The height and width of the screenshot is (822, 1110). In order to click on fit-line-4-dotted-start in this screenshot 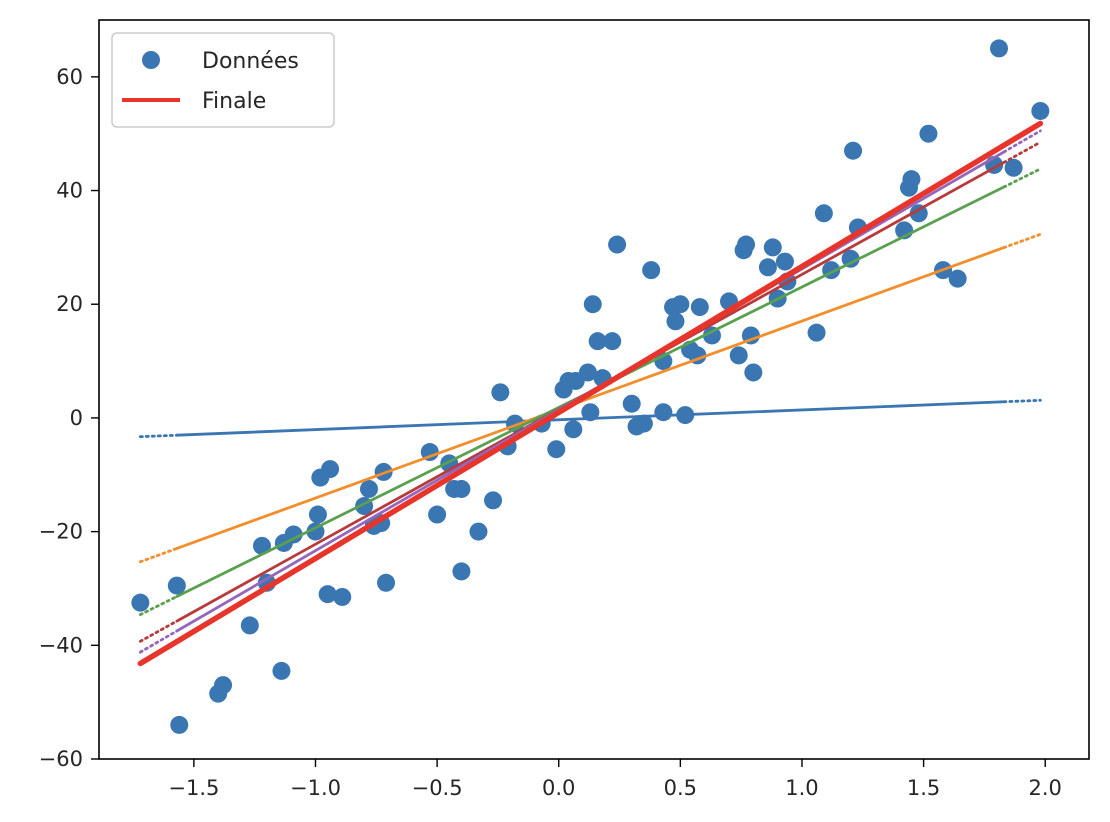, I will do `click(158, 631)`.